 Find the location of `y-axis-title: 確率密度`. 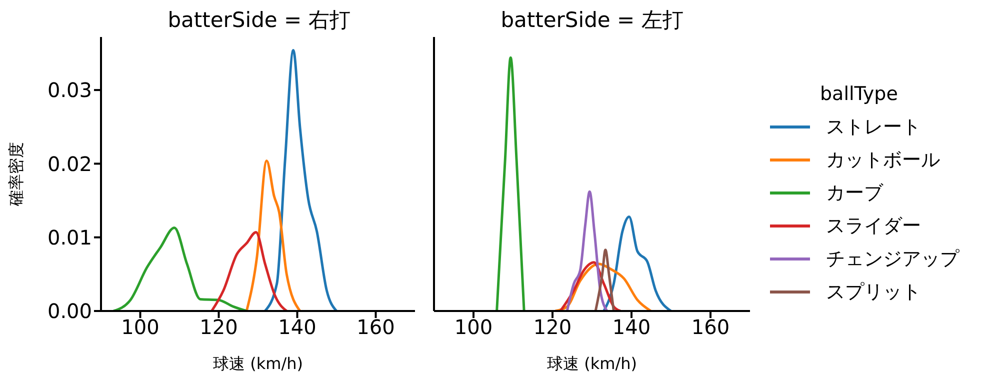

y-axis-title: 確率密度 is located at coordinates (16, 174).